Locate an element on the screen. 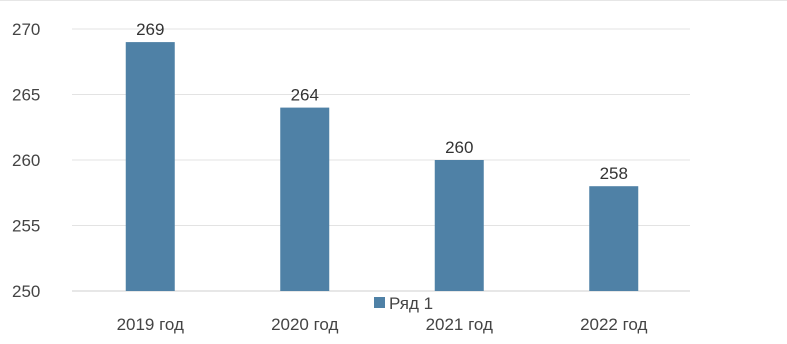 Image resolution: width=787 pixels, height=344 pixels. y-tick-label: 255 is located at coordinates (26, 226).